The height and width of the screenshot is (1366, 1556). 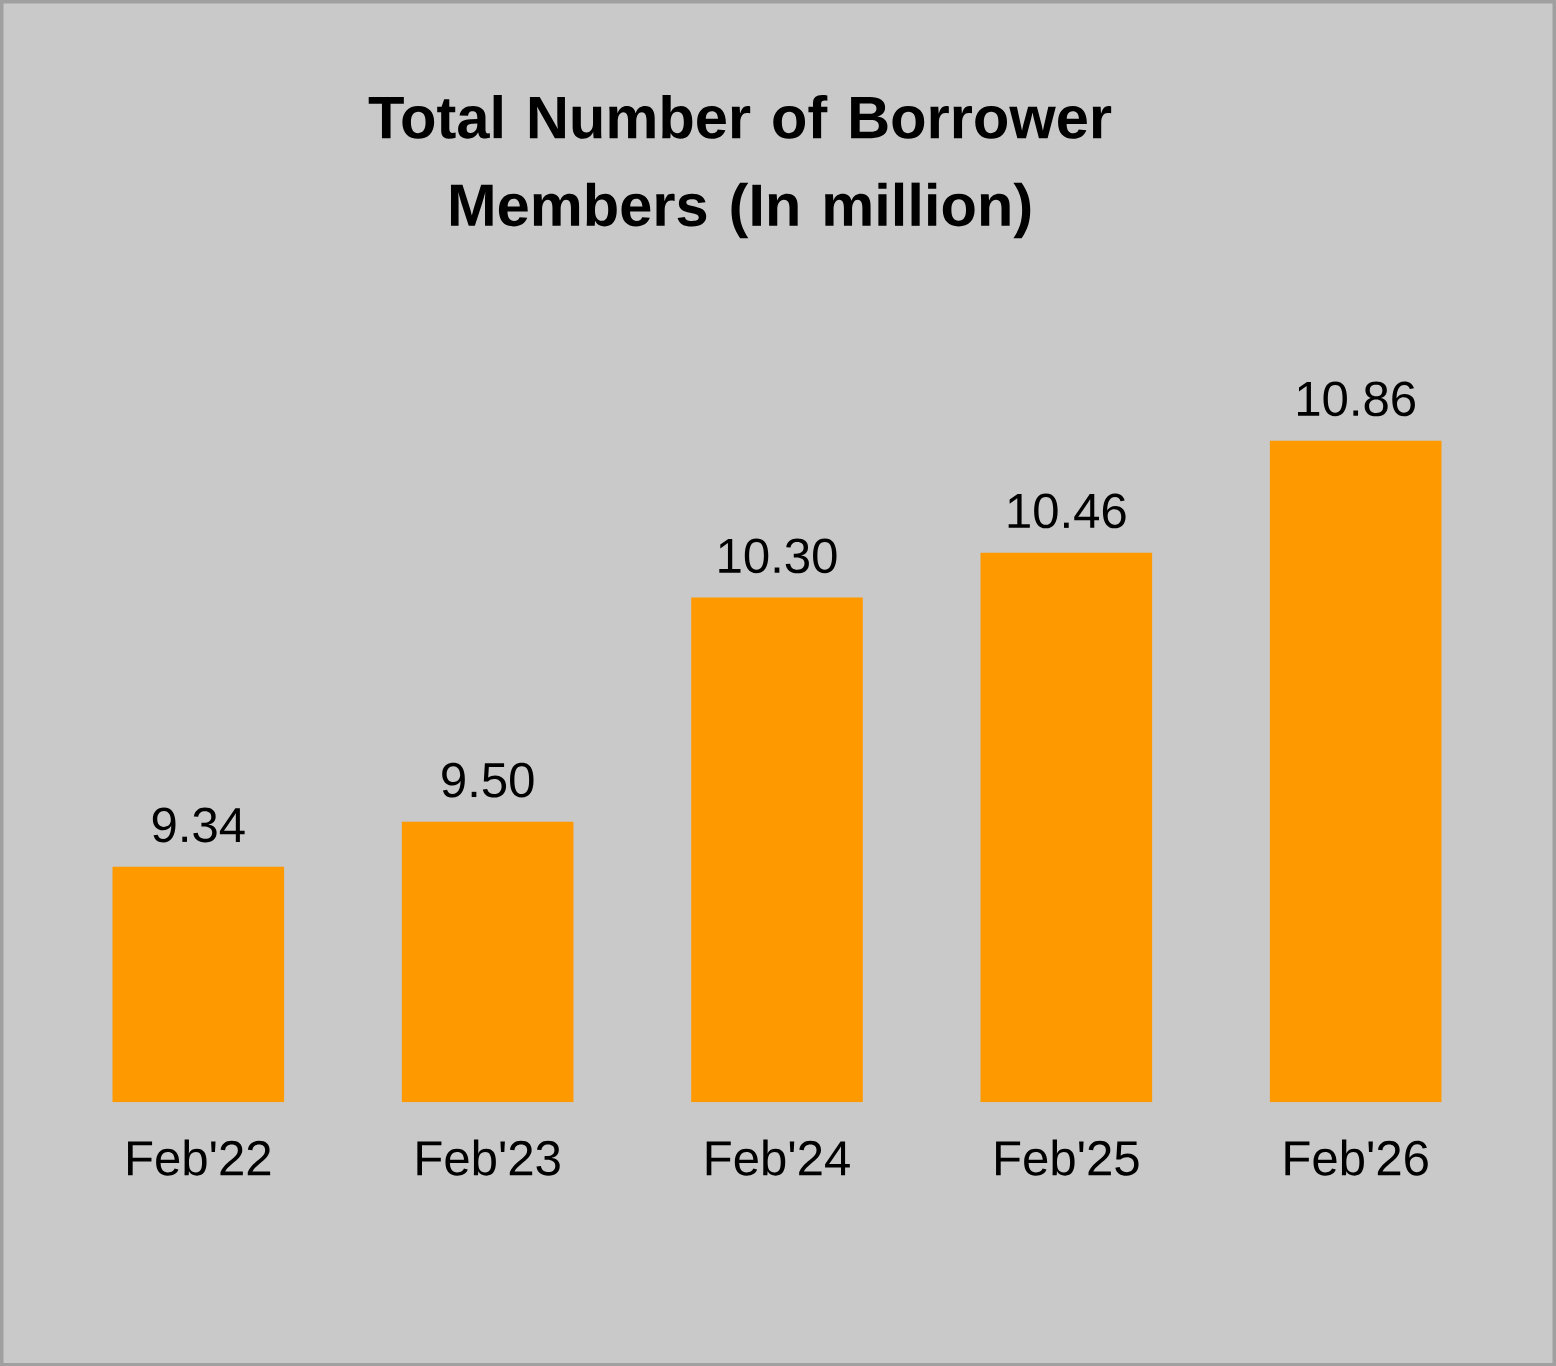 What do you see at coordinates (198, 825) in the screenshot?
I see `data-label: 9.34` at bounding box center [198, 825].